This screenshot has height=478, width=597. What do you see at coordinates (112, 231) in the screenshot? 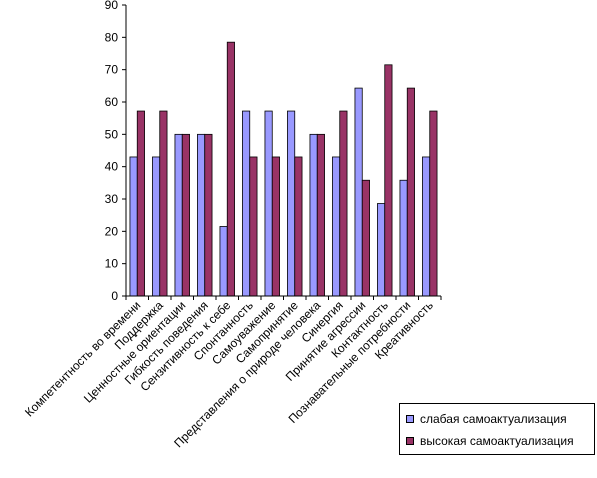
I see `y-tick-label: 20` at bounding box center [112, 231].